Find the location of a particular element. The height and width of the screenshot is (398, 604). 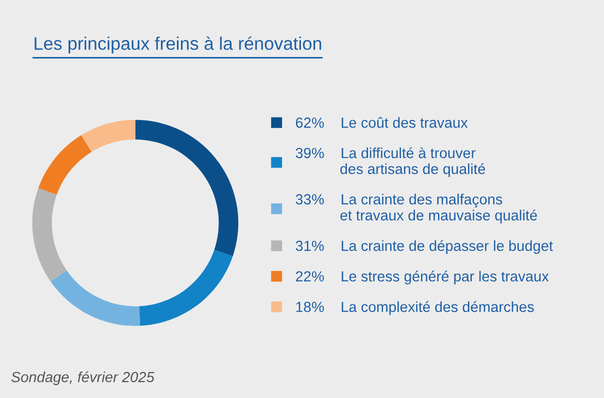

legend-label: 33% La crainte des malfaçons et travaux de mauvaise qualité is located at coordinates (416, 209).